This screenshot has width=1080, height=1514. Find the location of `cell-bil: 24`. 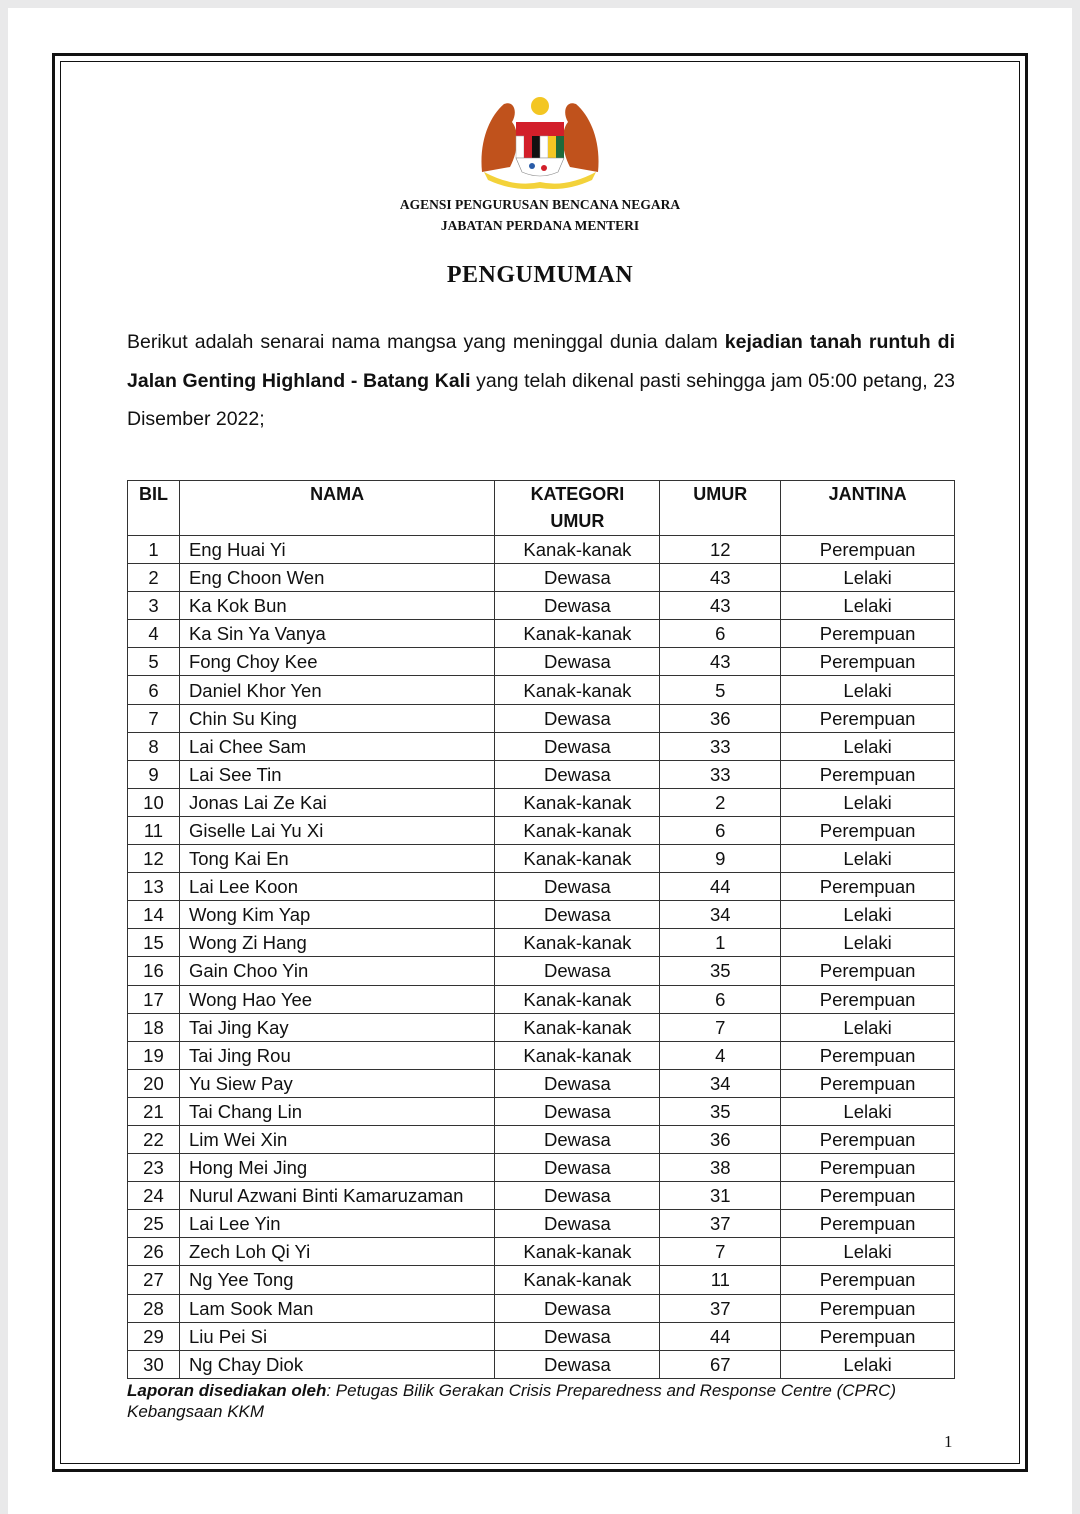

cell-bil: 24 is located at coordinates (153, 1196).